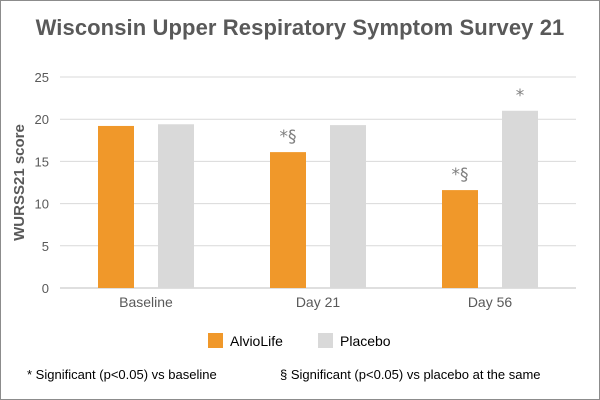 This screenshot has width=600, height=400. I want to click on y-tick-label: 15, so click(42, 161).